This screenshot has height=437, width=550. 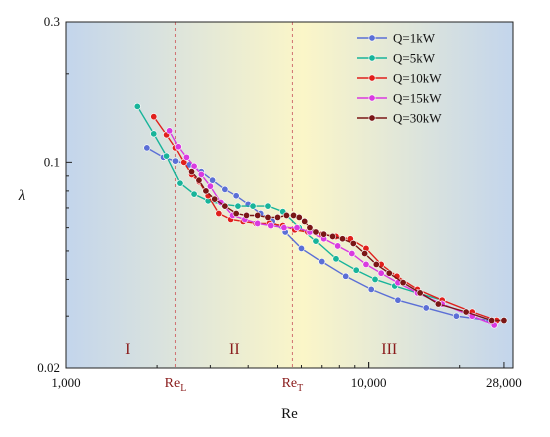 I want to click on x-axis-ticks: 1,000 10,000 28,000, so click(x=286, y=376).